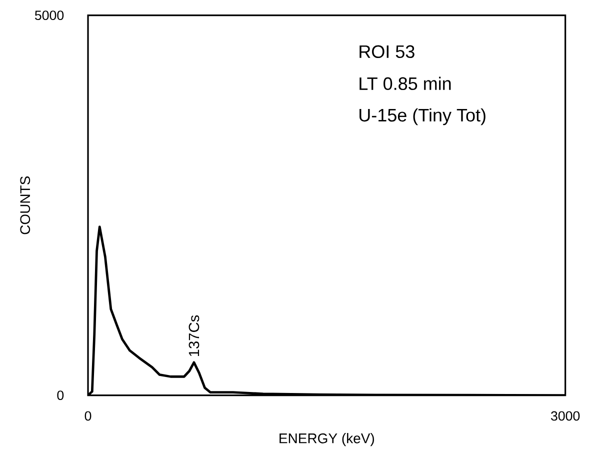  What do you see at coordinates (423, 117) in the screenshot?
I see `annotation: U-15e (Tiny Tot)` at bounding box center [423, 117].